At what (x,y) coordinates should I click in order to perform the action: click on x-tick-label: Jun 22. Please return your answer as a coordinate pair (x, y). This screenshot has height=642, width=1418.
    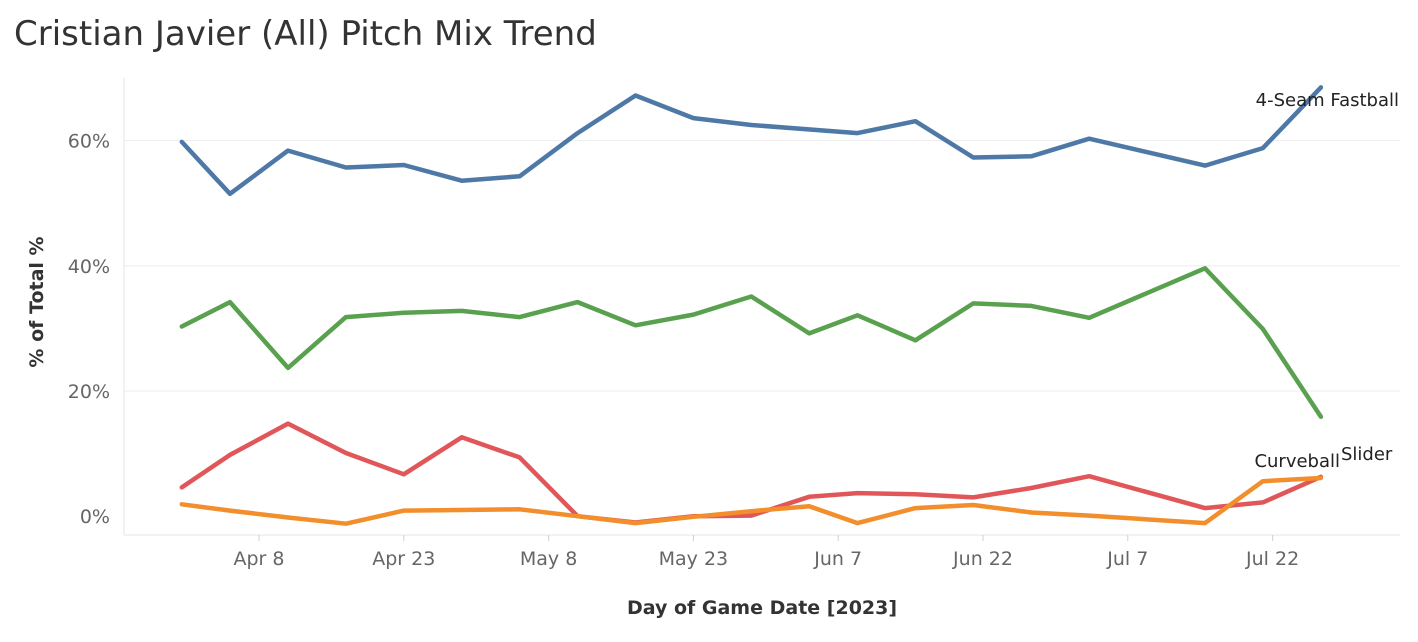
    Looking at the image, I should click on (982, 559).